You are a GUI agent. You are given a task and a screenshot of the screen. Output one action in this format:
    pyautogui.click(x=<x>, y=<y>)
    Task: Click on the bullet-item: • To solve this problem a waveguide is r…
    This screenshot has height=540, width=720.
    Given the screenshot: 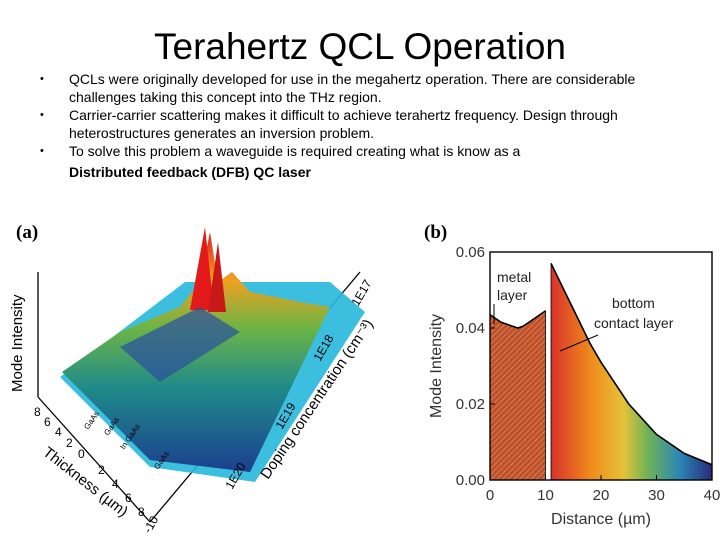 What is the action you would take?
    pyautogui.click(x=363, y=151)
    